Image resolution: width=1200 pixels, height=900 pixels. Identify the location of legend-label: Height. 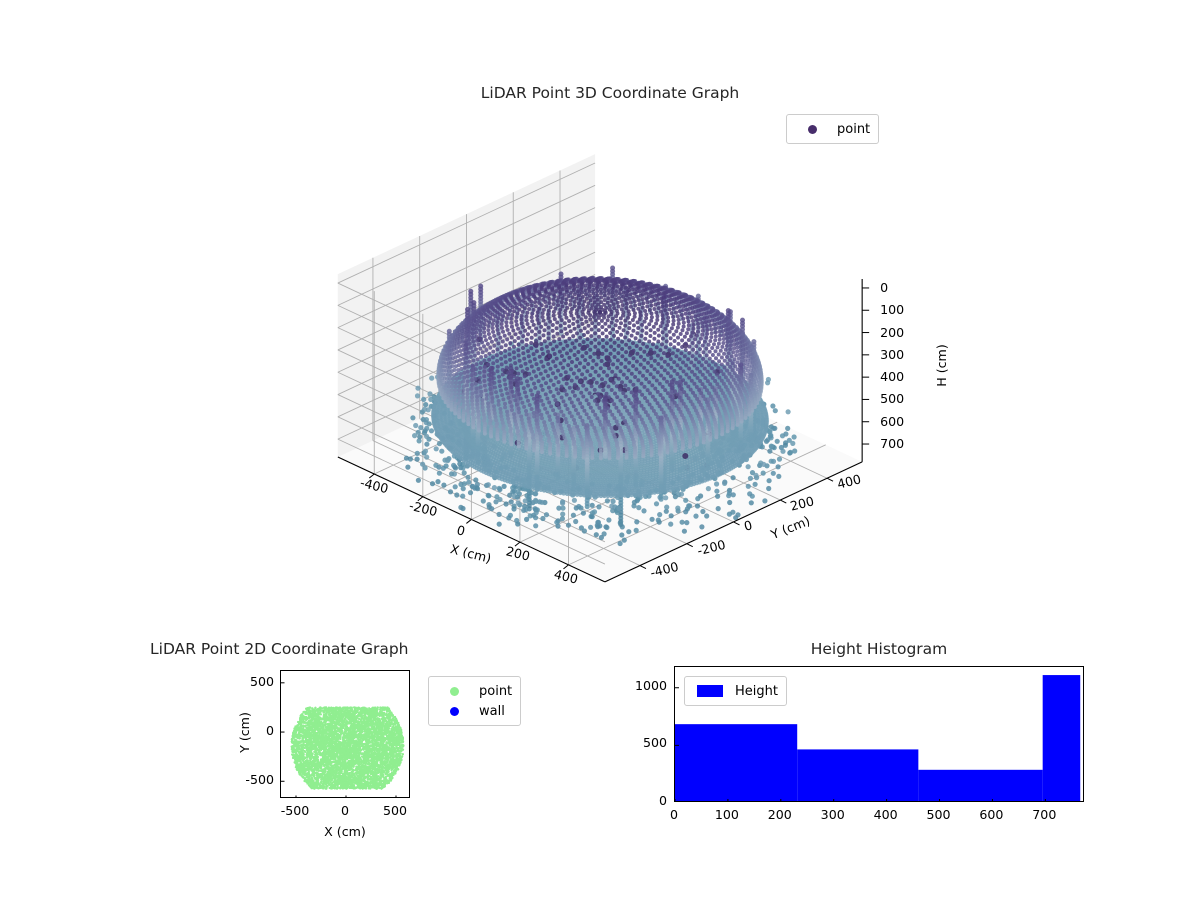
(752, 691).